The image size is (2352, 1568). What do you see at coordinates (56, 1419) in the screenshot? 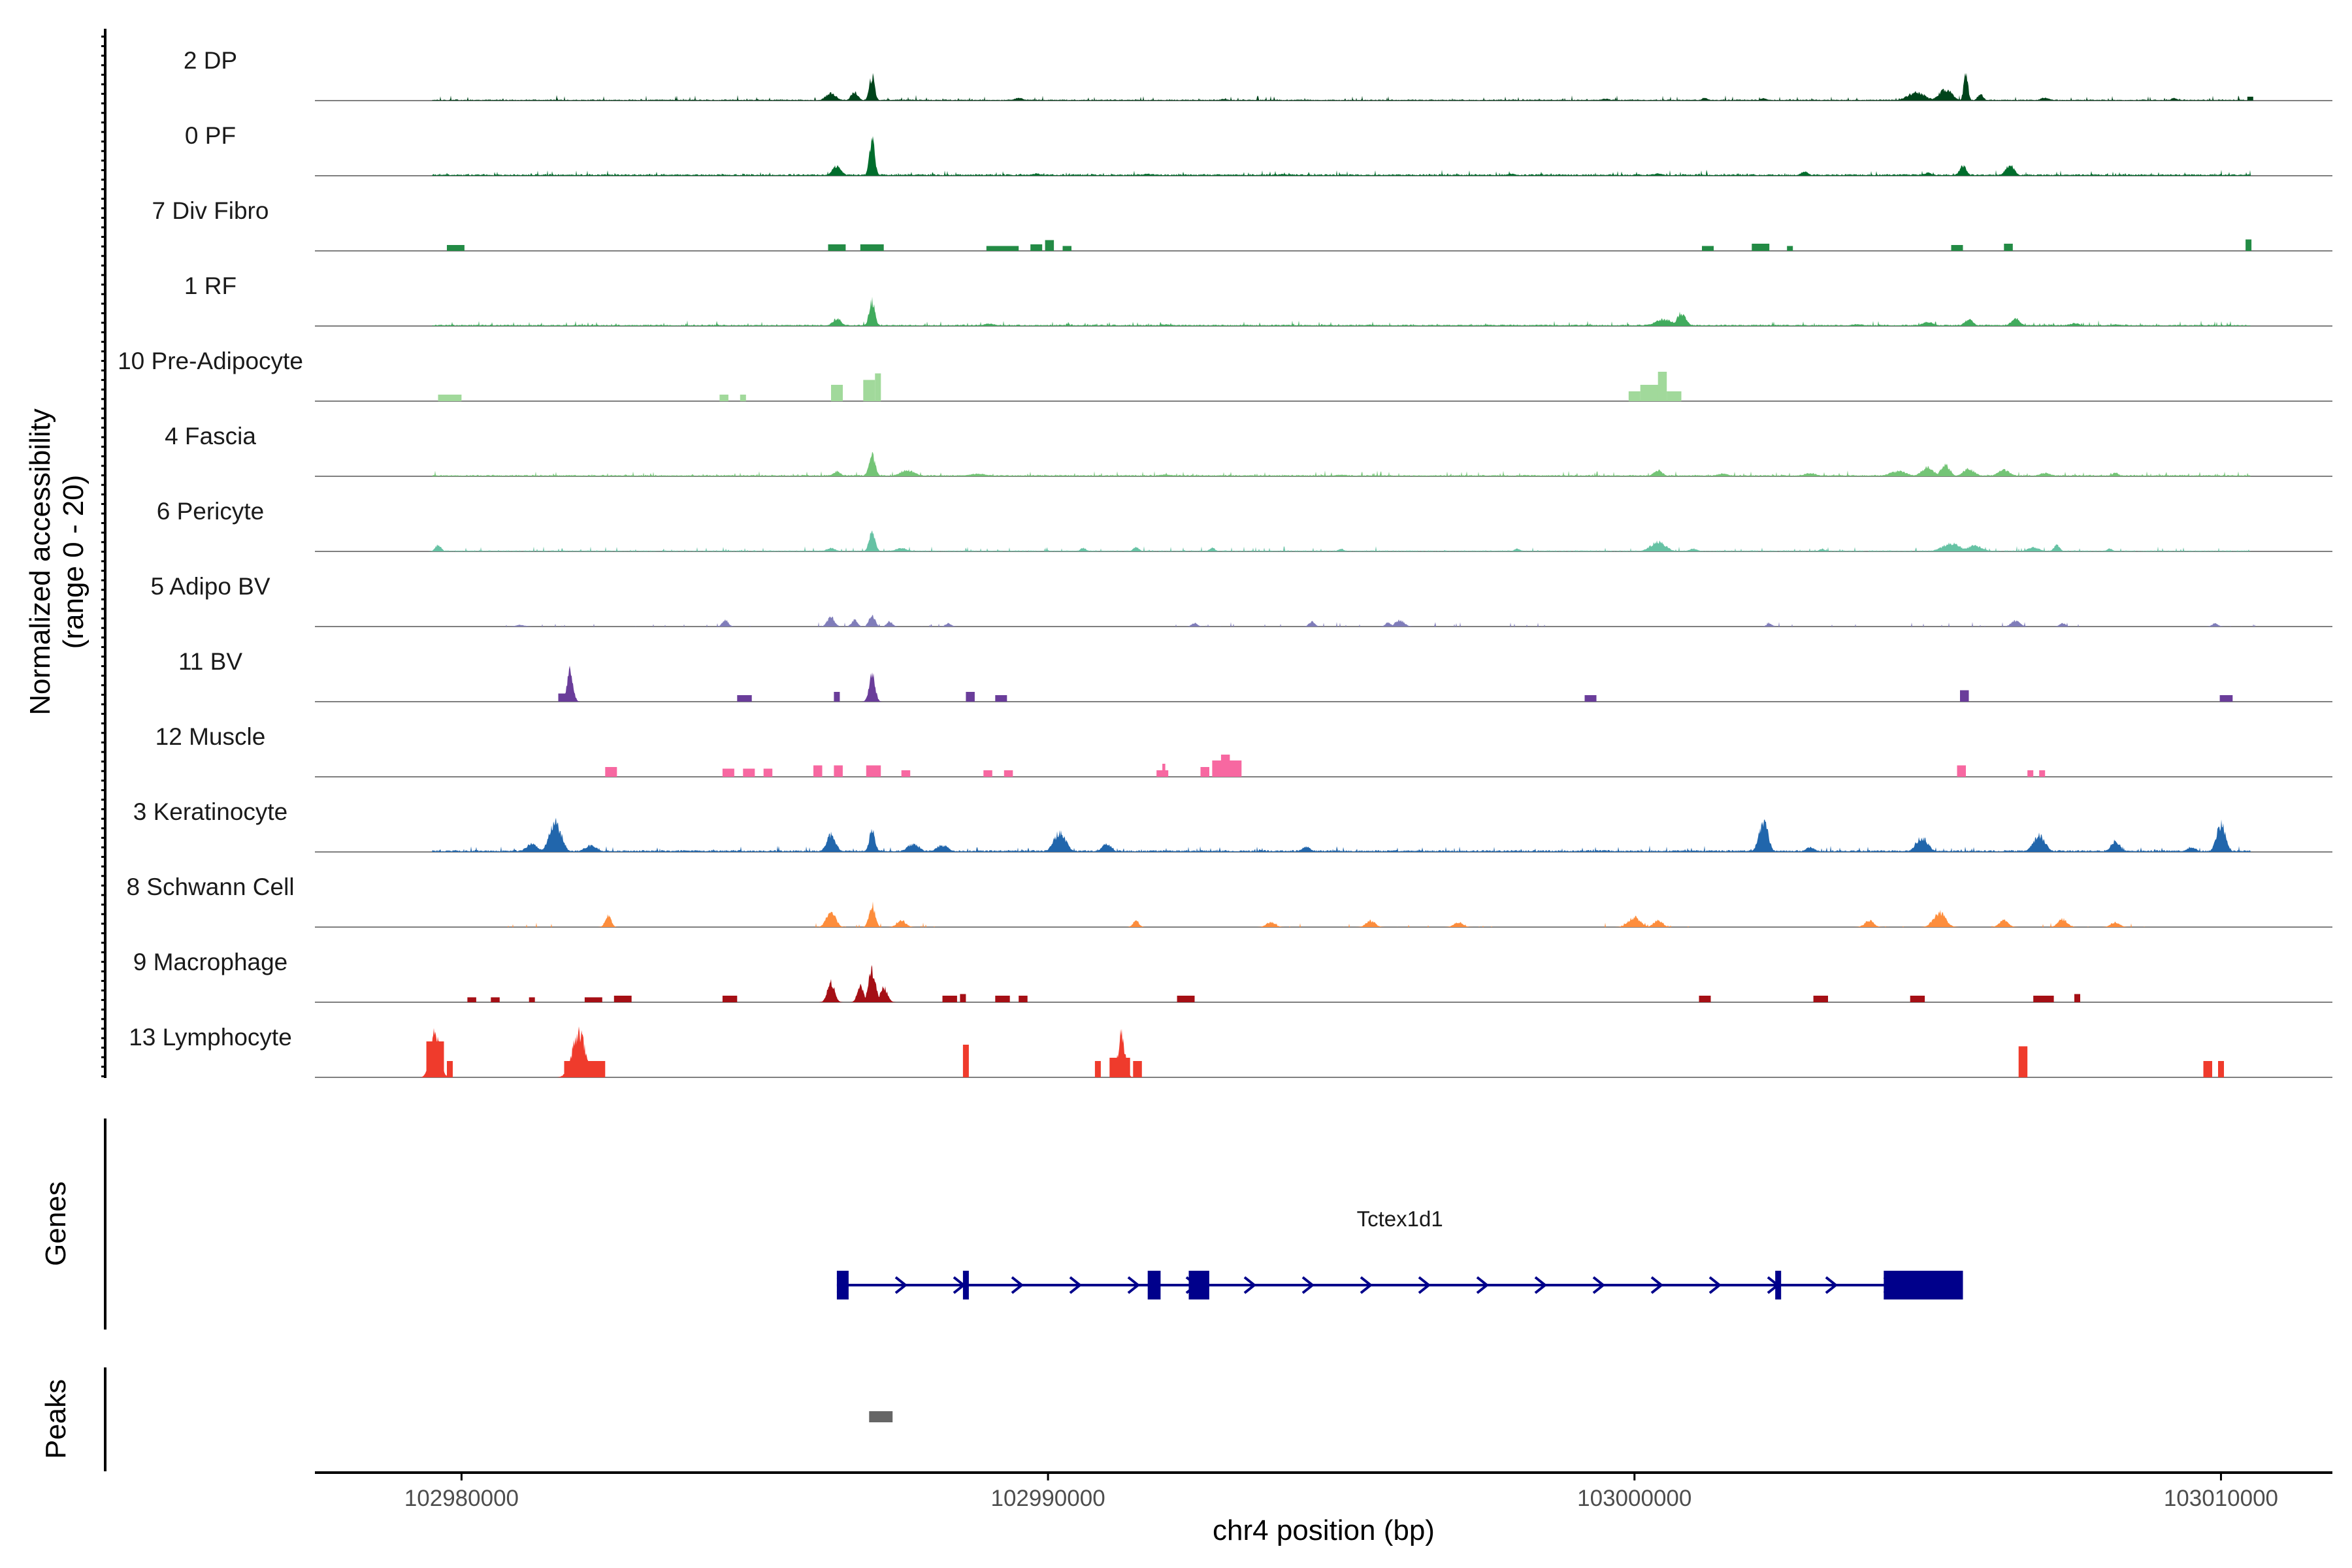
I see `peaks-panel-title: Peaks` at bounding box center [56, 1419].